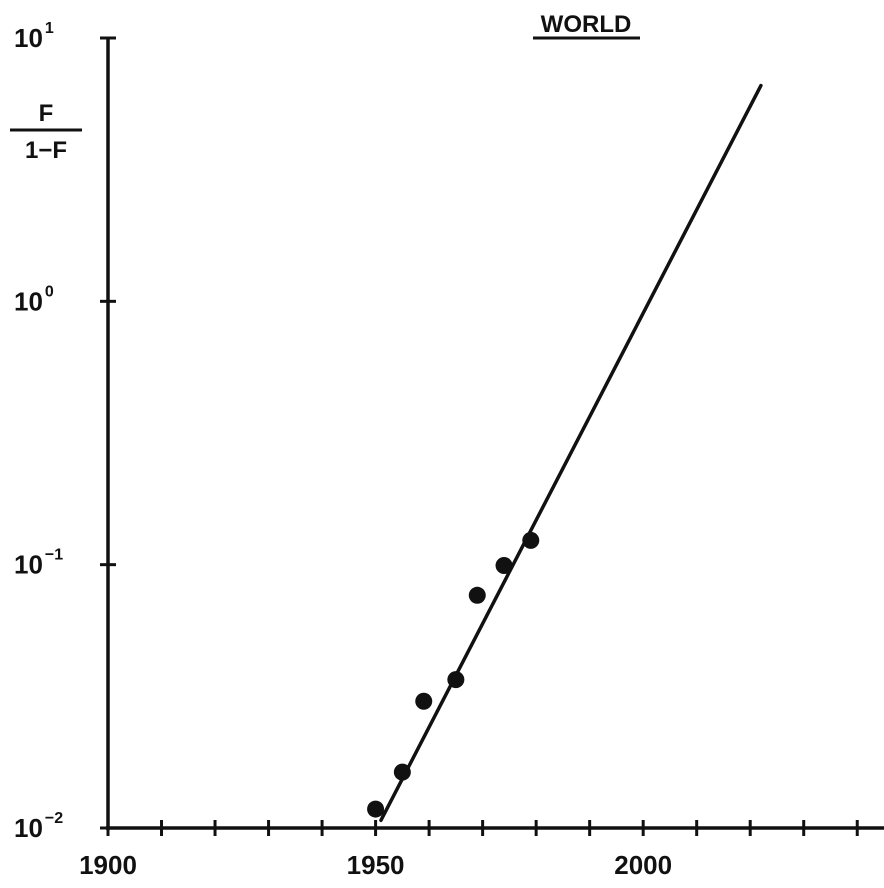  I want to click on x-ticks: 1900 1950 2000, so click(469, 850).